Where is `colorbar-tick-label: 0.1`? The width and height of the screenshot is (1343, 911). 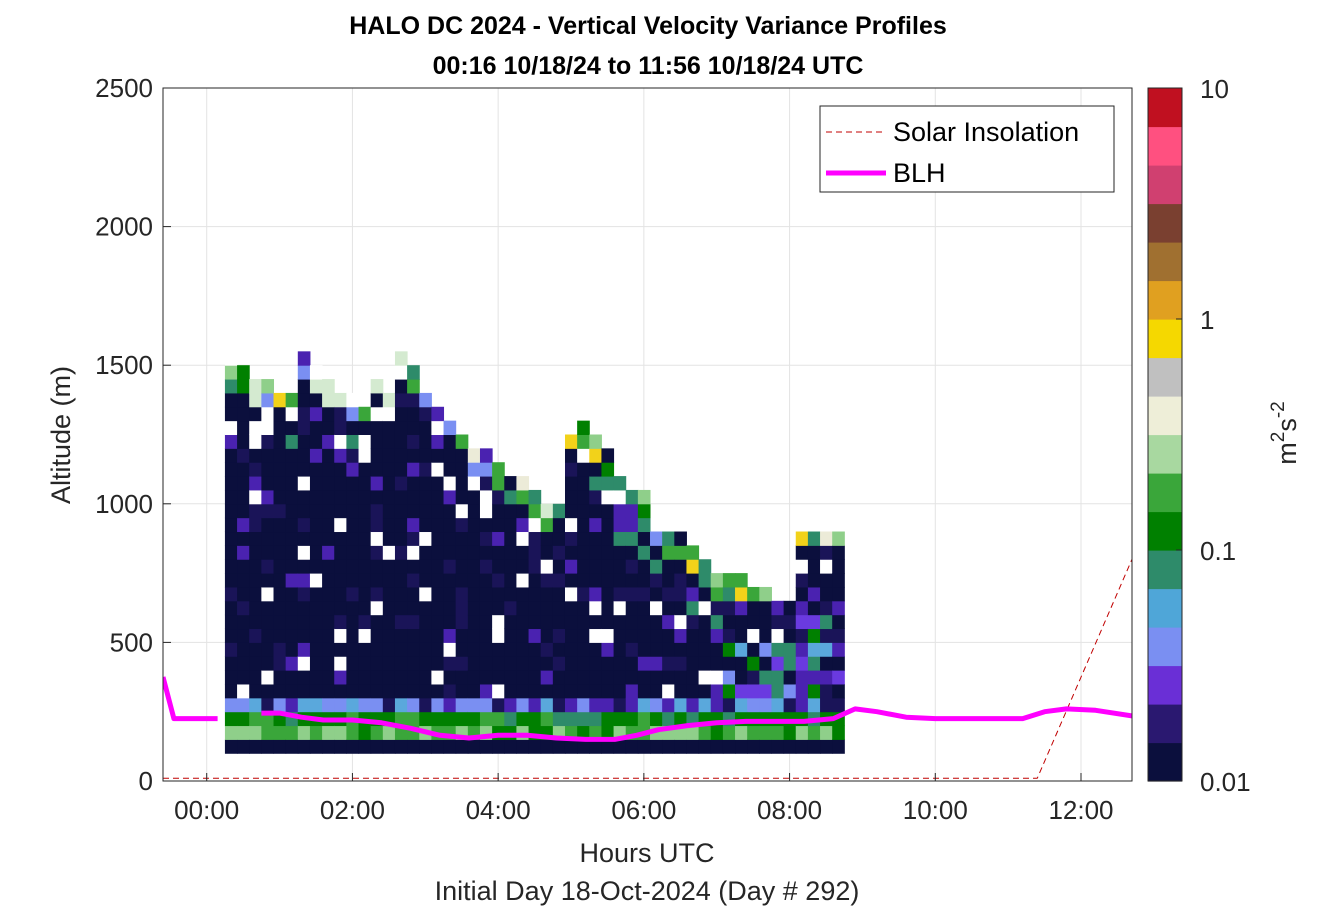 colorbar-tick-label: 0.1 is located at coordinates (1218, 551).